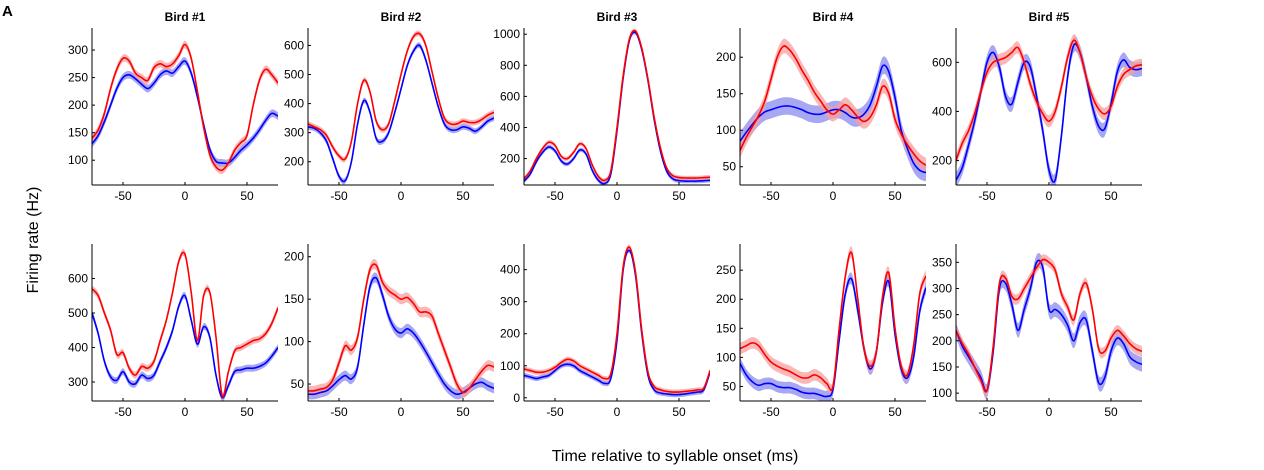 Image resolution: width=1264 pixels, height=470 pixels. What do you see at coordinates (185, 17) in the screenshot?
I see `subplot-title: Bird #1` at bounding box center [185, 17].